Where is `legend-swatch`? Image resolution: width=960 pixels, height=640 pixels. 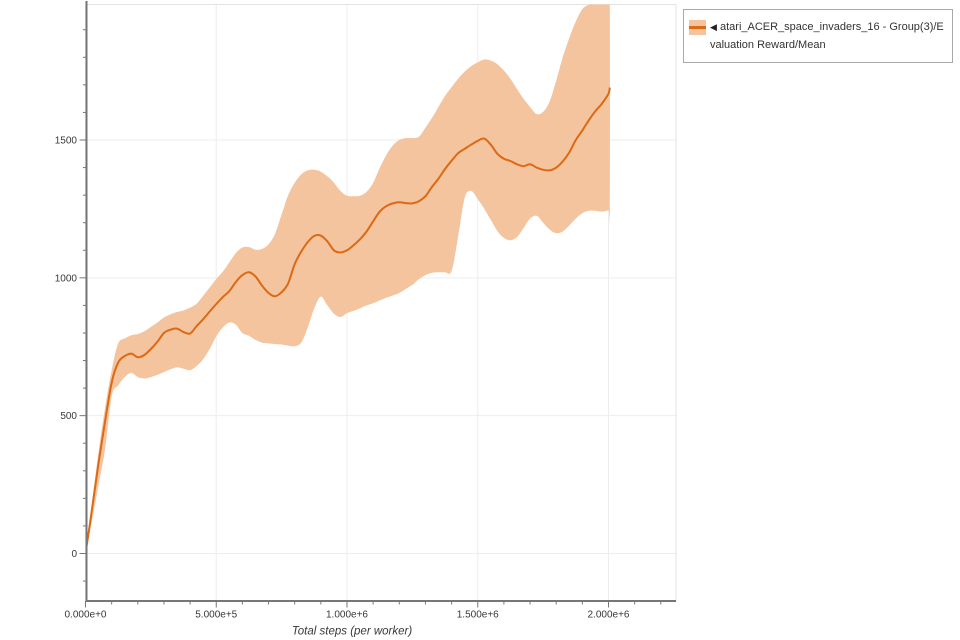
legend-swatch is located at coordinates (697, 27).